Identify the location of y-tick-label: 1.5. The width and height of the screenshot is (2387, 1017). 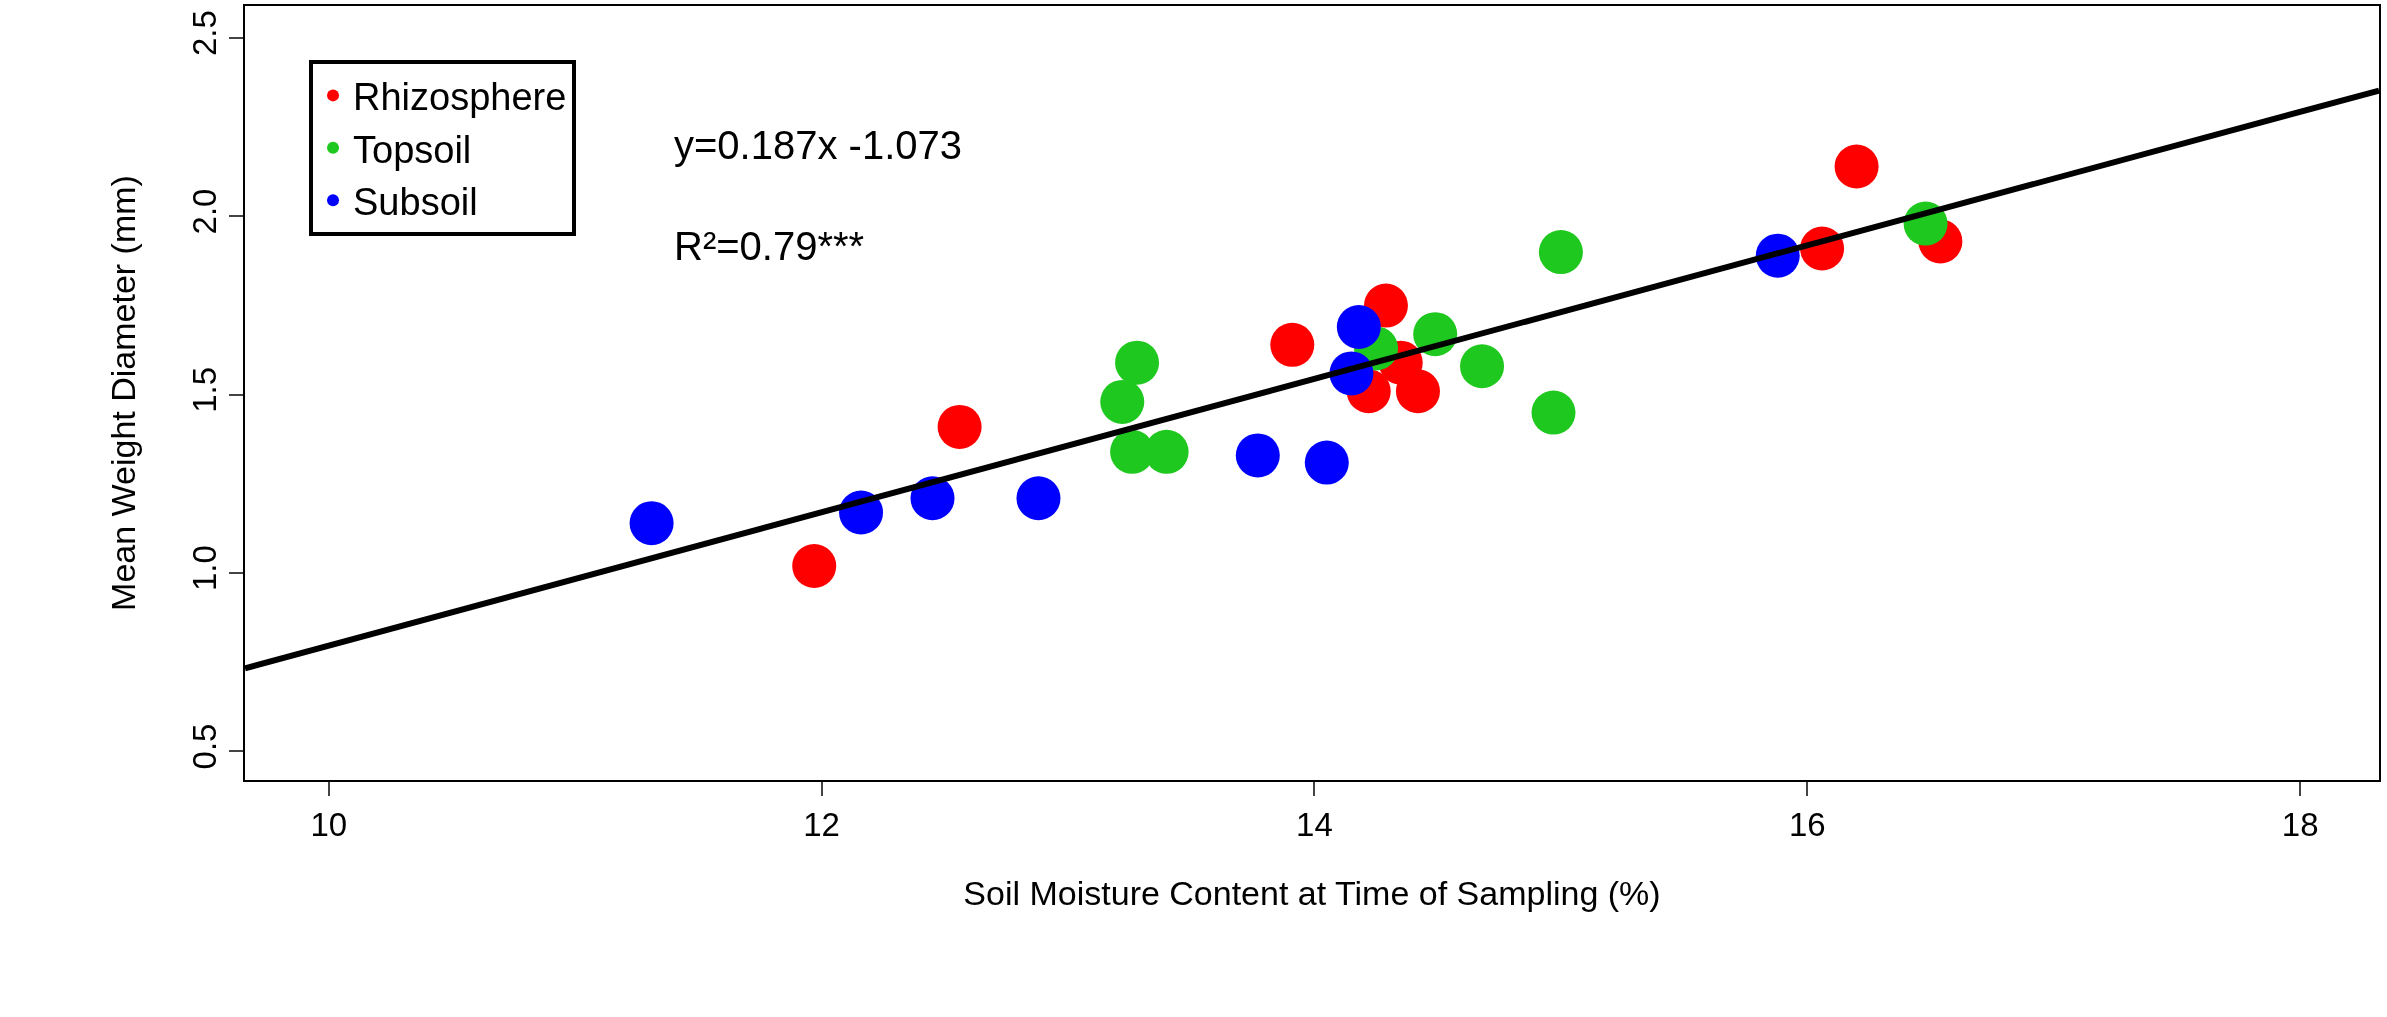
(204, 389).